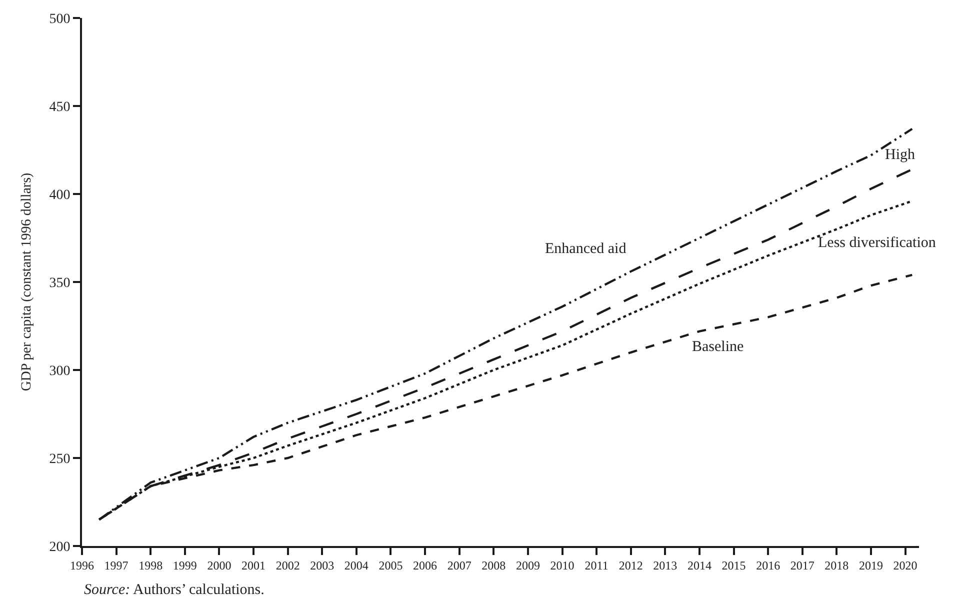 The height and width of the screenshot is (608, 959). What do you see at coordinates (184, 565) in the screenshot?
I see `x-tick-label: 1999` at bounding box center [184, 565].